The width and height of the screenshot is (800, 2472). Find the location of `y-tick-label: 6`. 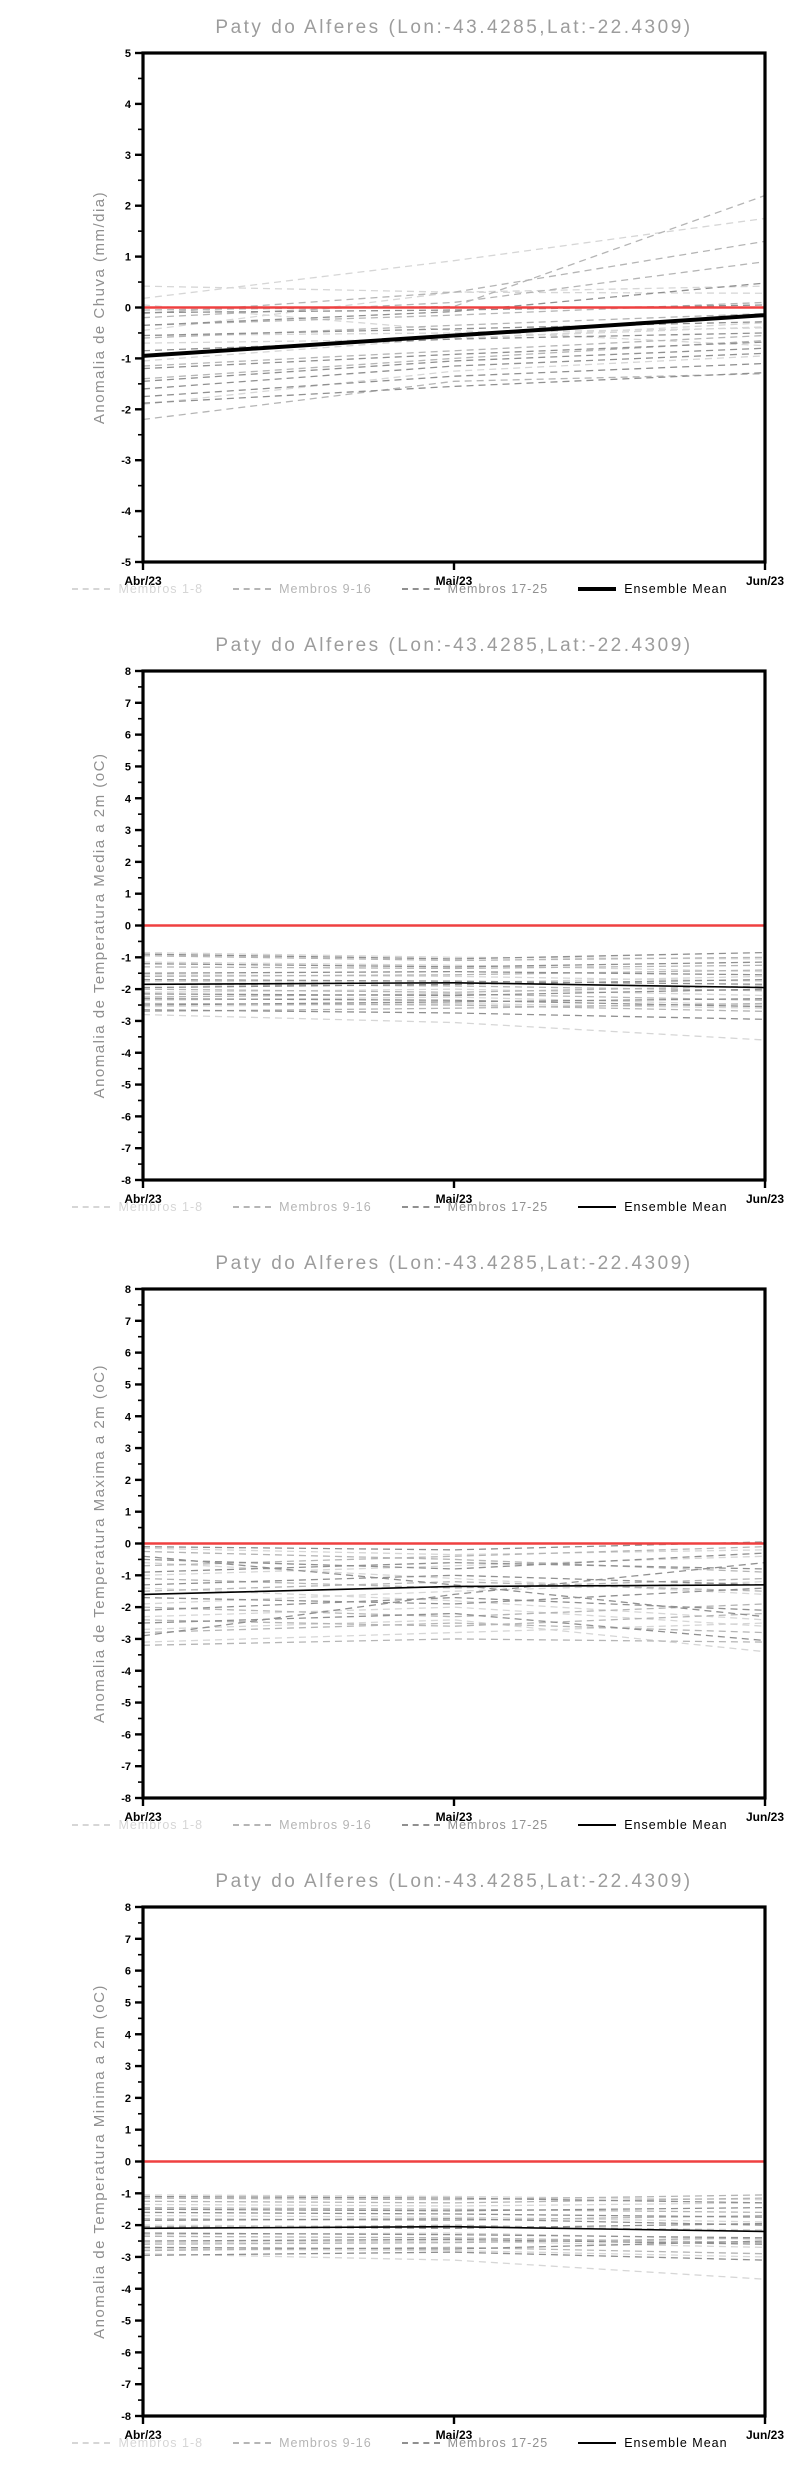

y-tick-label: 6 is located at coordinates (128, 1972).